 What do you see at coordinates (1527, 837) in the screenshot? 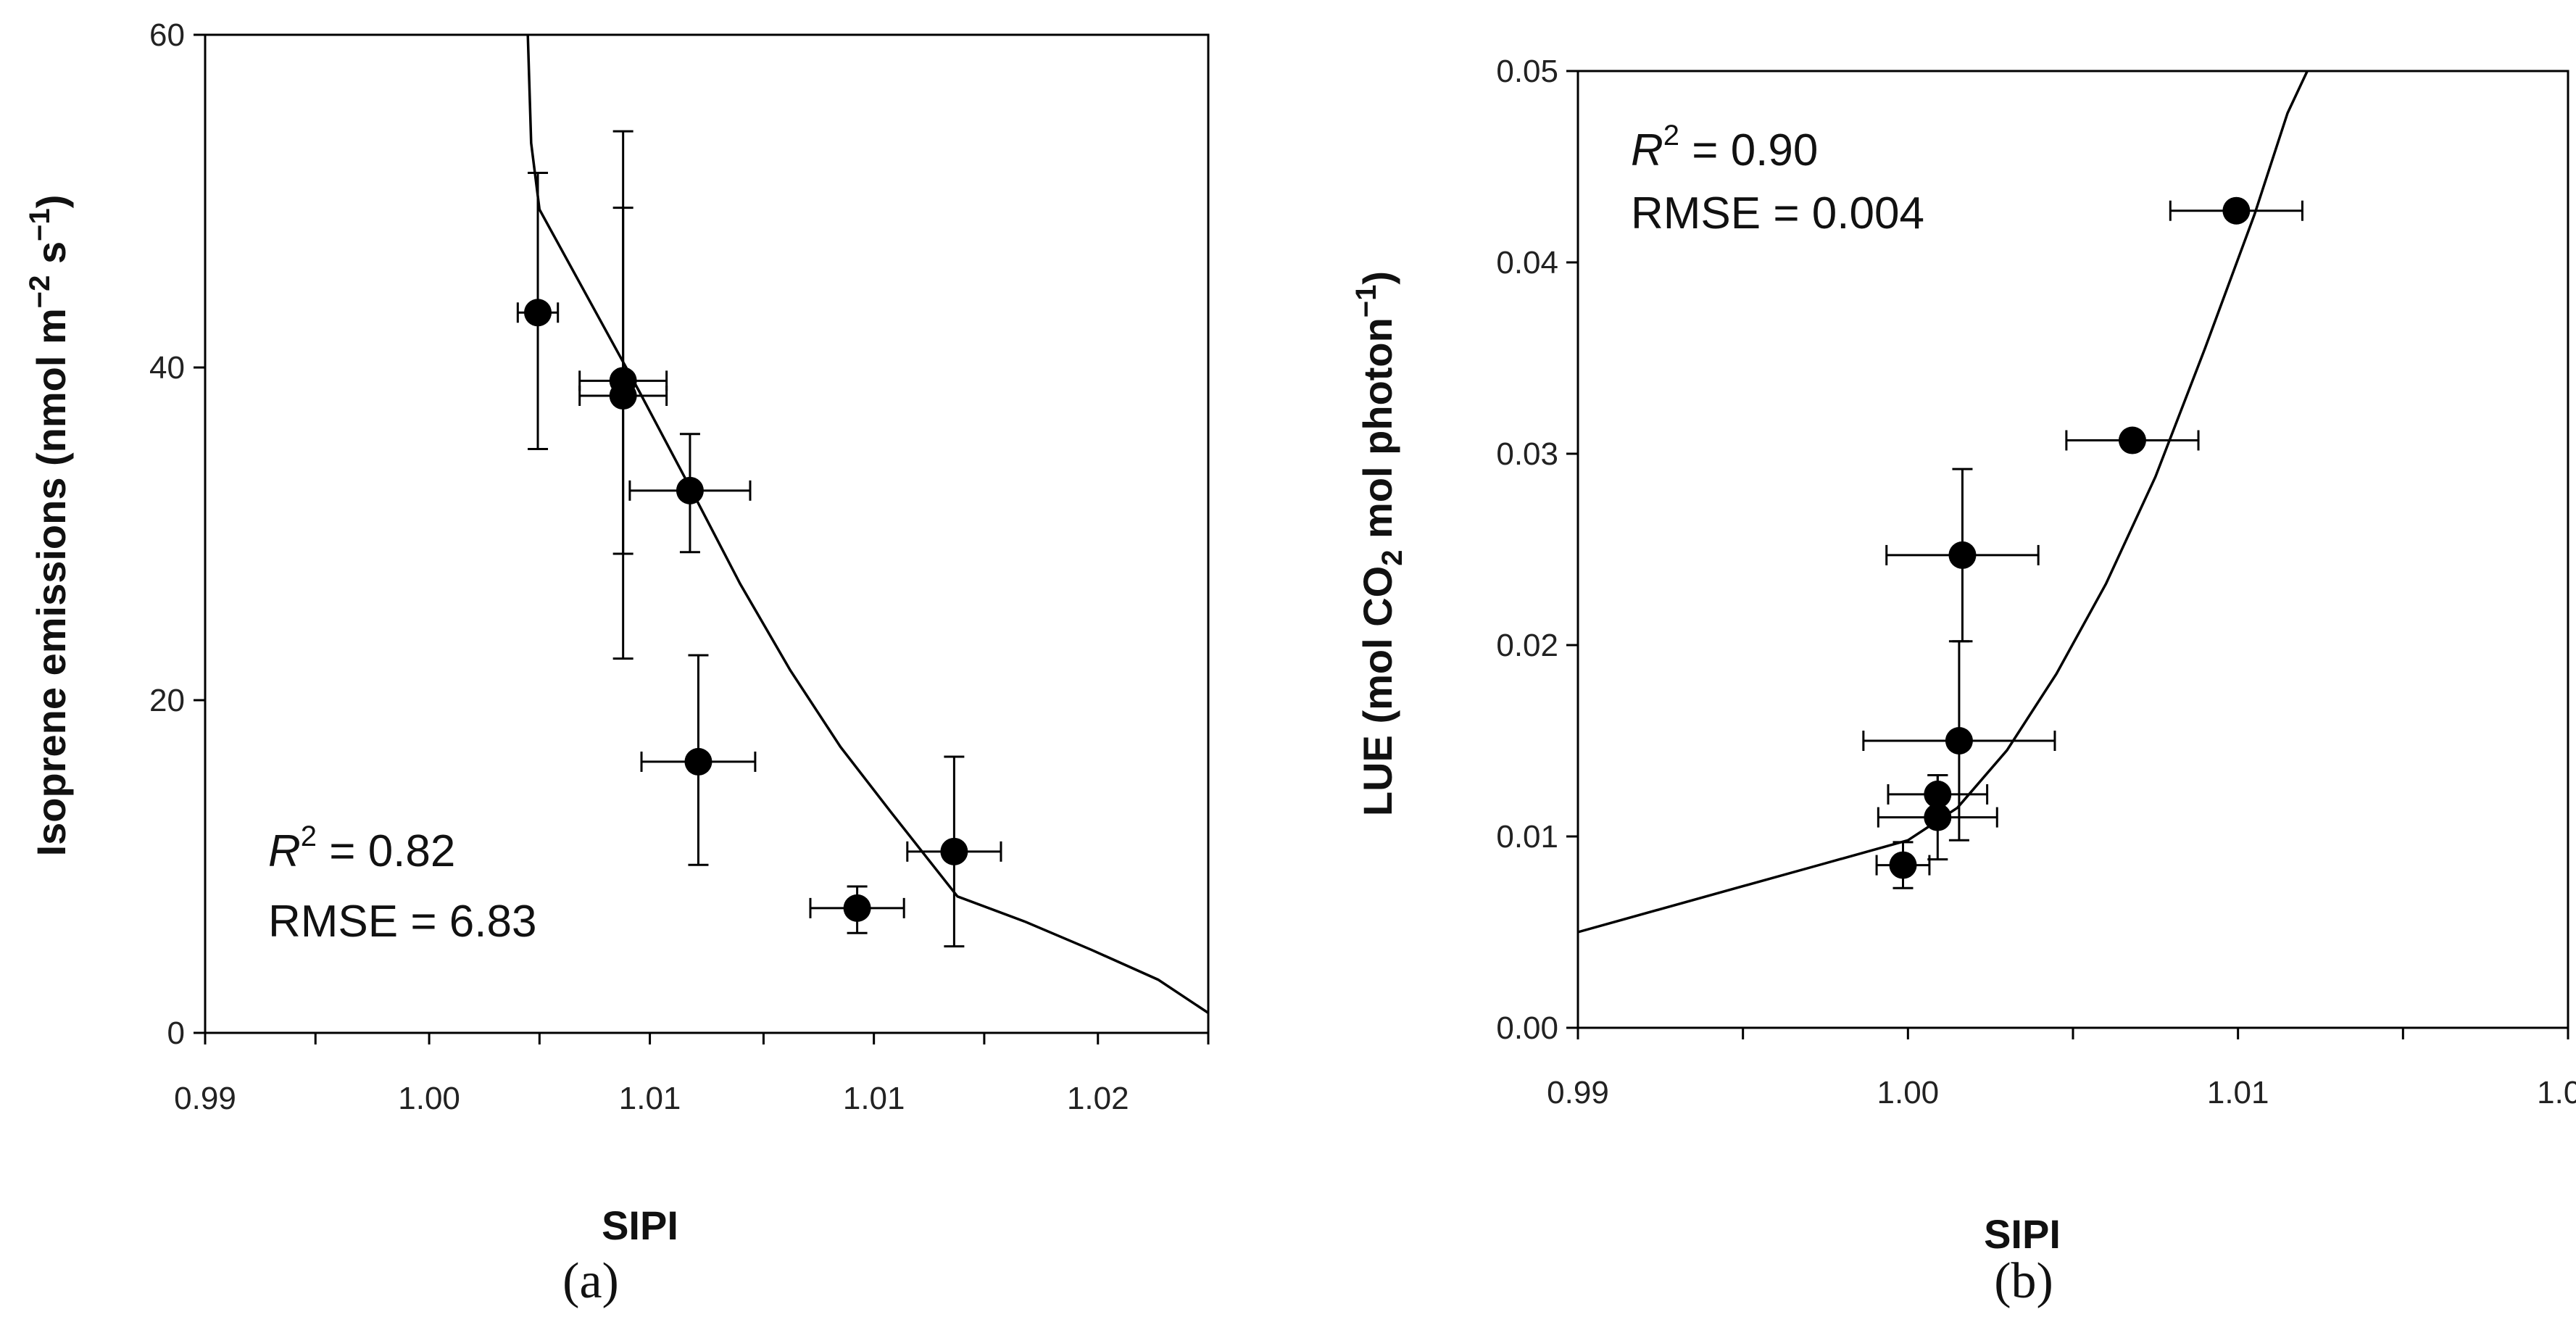
I see `y-tick-label: 0.01` at bounding box center [1527, 837].